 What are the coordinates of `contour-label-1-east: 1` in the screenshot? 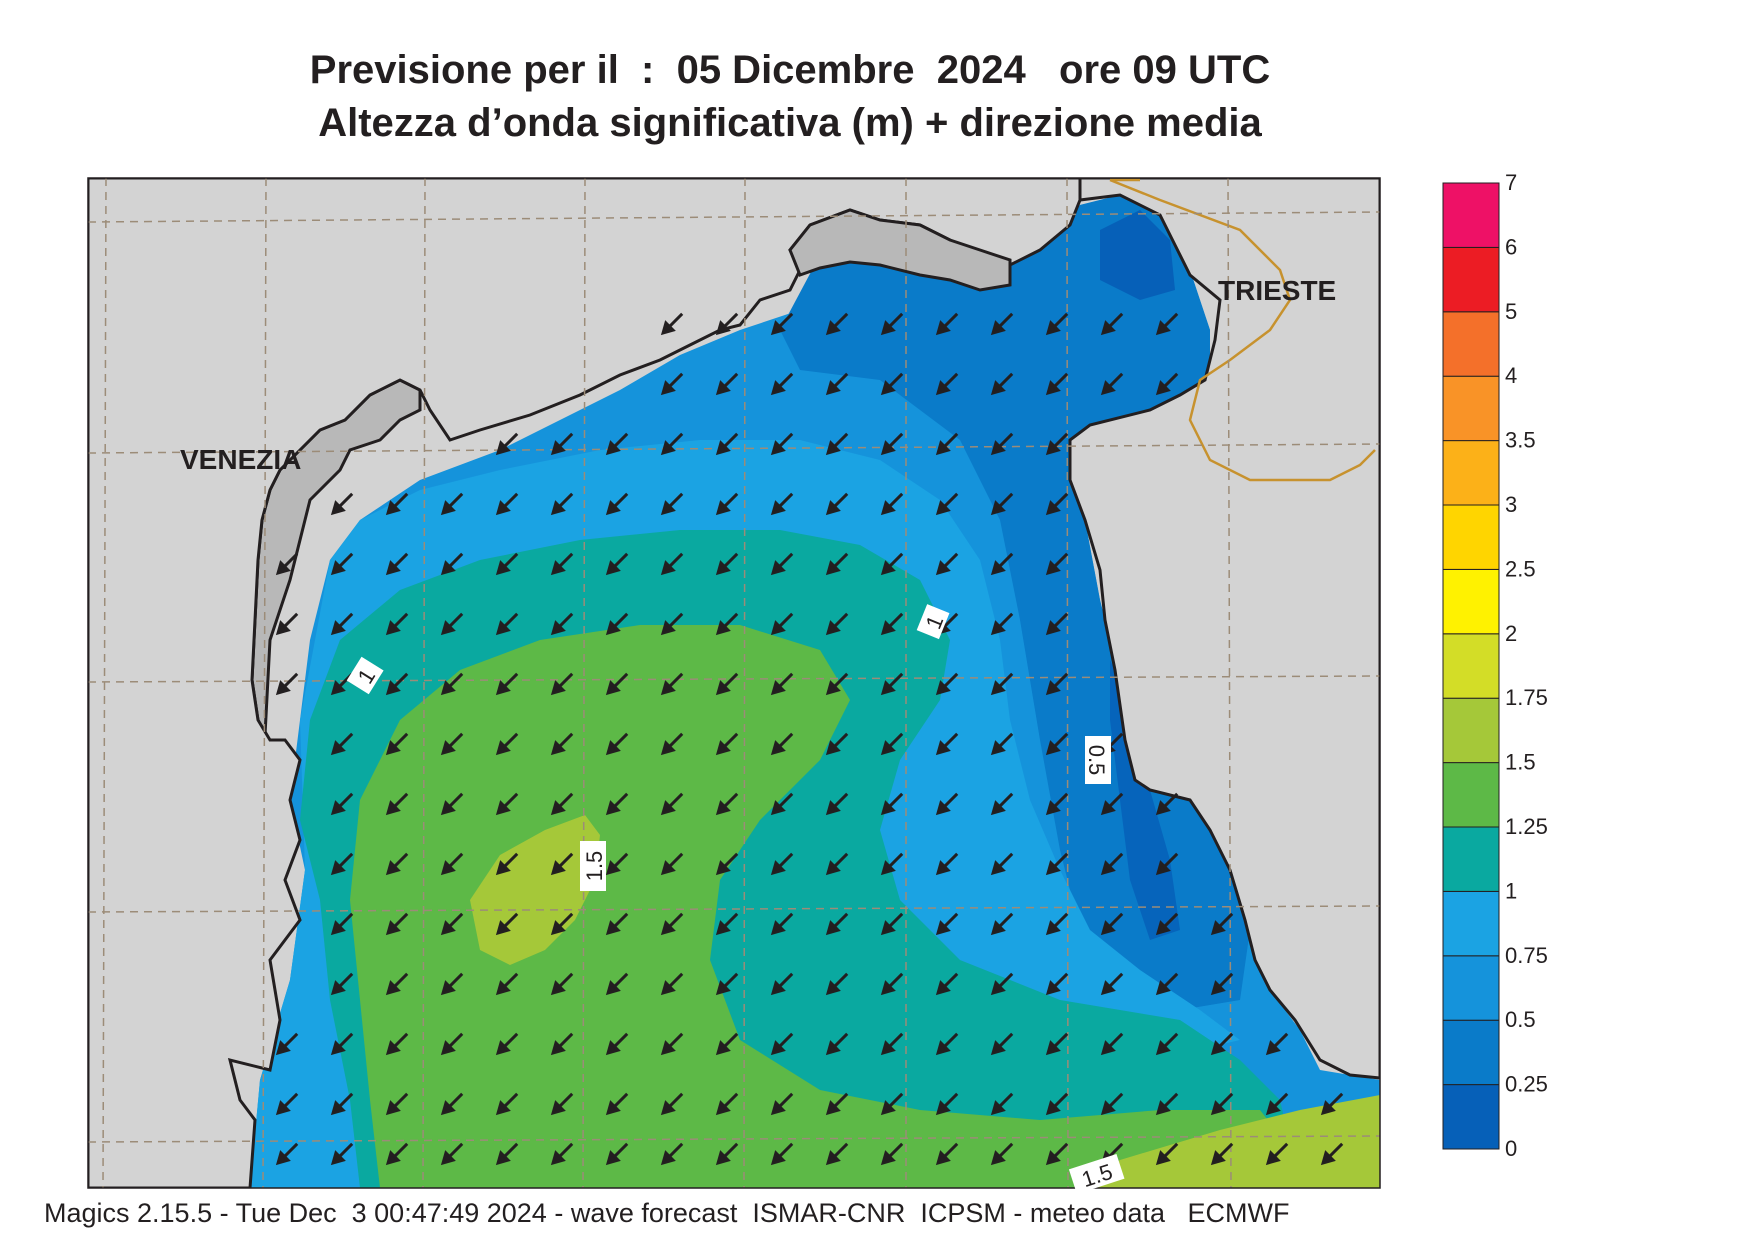 It's located at (933, 622).